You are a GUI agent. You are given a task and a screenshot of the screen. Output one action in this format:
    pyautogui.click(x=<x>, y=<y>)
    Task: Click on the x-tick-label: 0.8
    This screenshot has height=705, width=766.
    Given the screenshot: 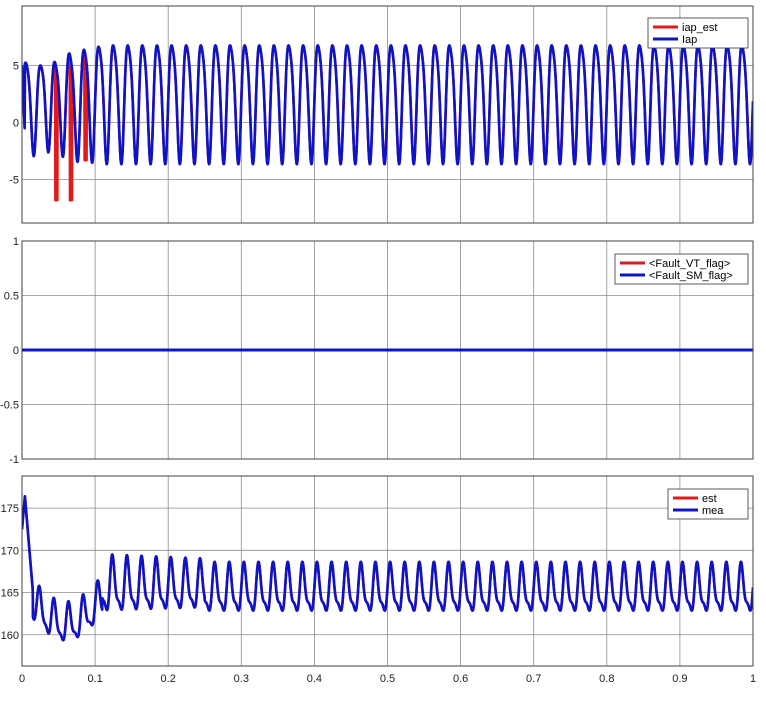 What is the action you would take?
    pyautogui.click(x=606, y=679)
    